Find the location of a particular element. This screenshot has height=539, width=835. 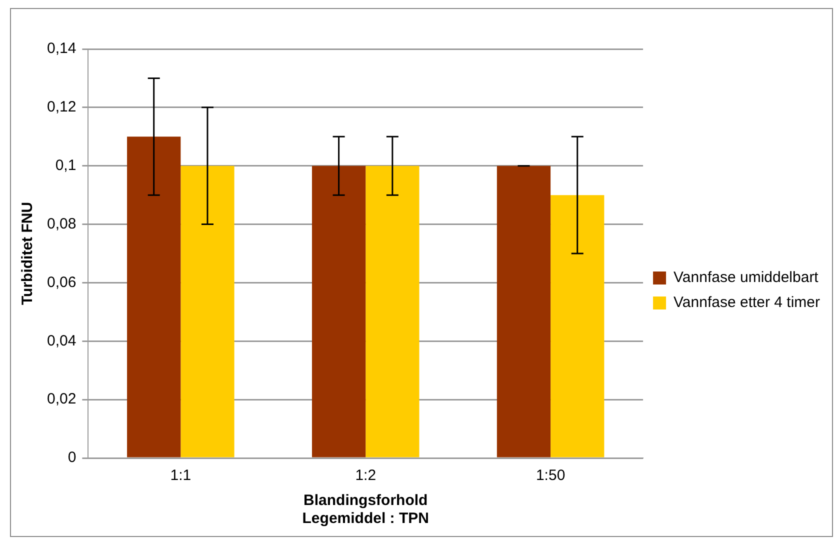

y-tick-label: 0,02 is located at coordinates (61, 399).